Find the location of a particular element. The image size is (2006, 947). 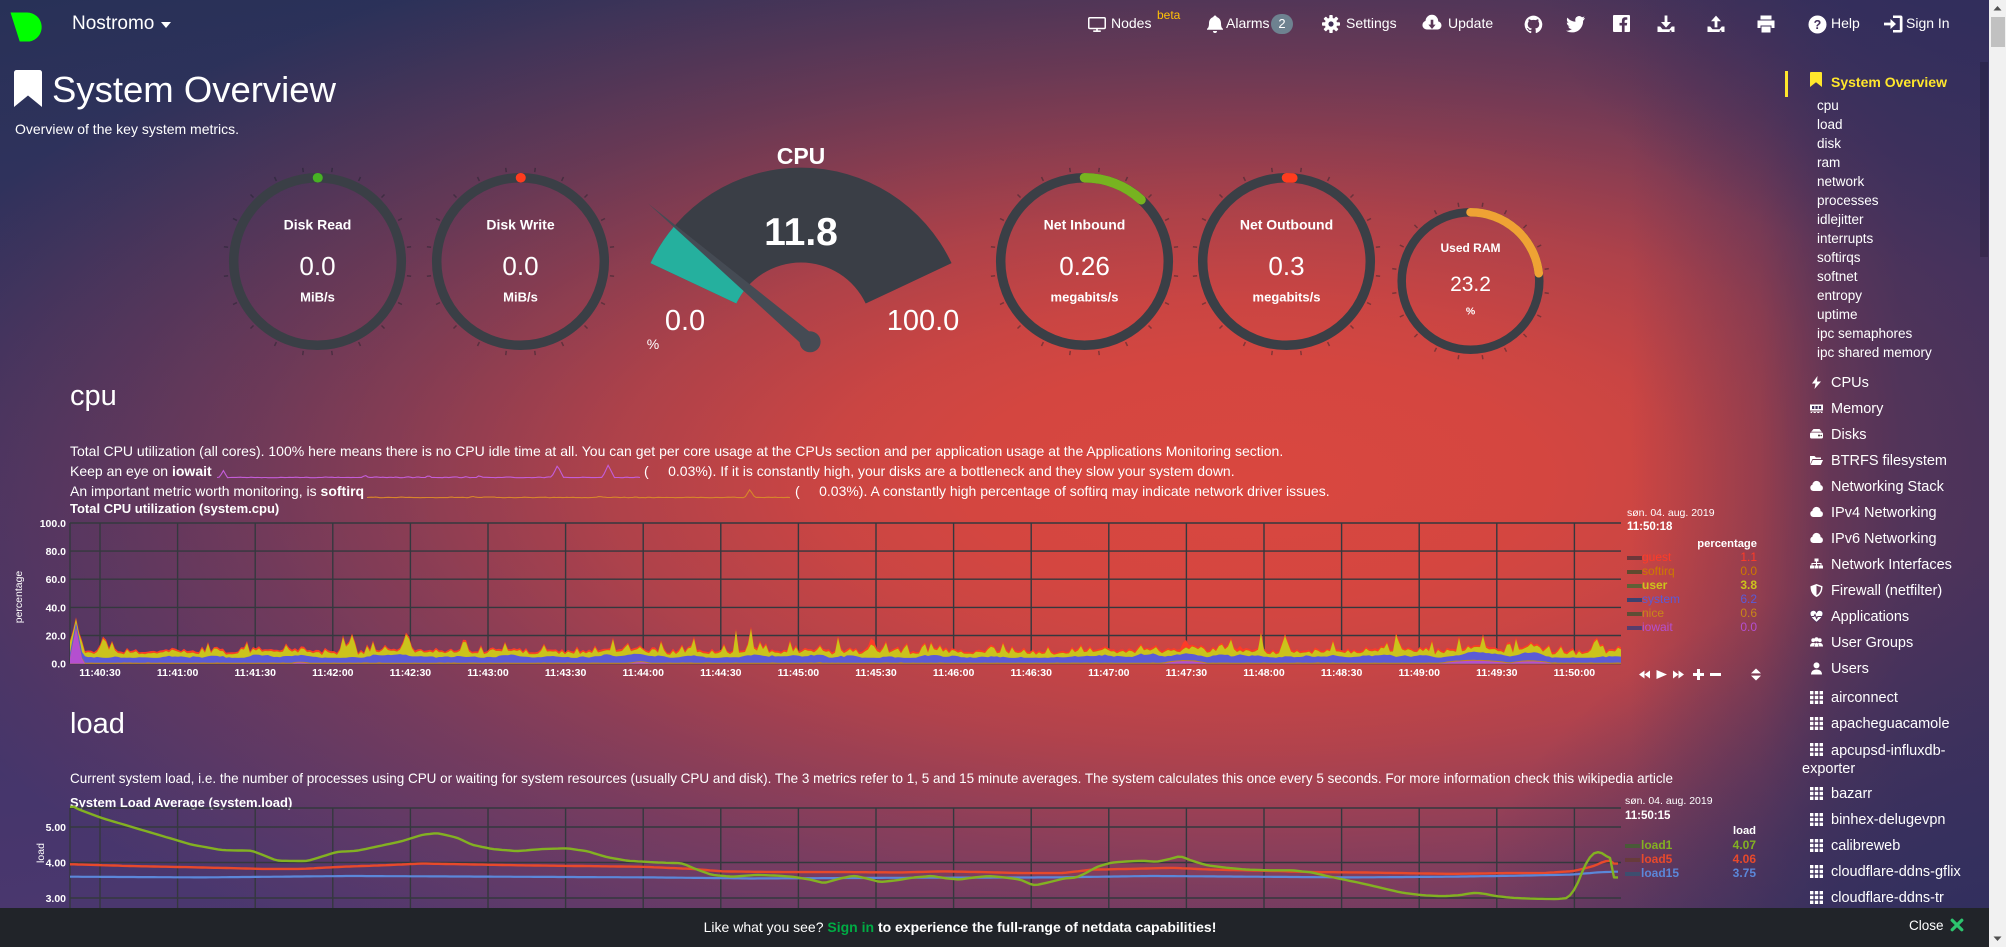

svg-text: 11:47:30 is located at coordinates (1187, 673).